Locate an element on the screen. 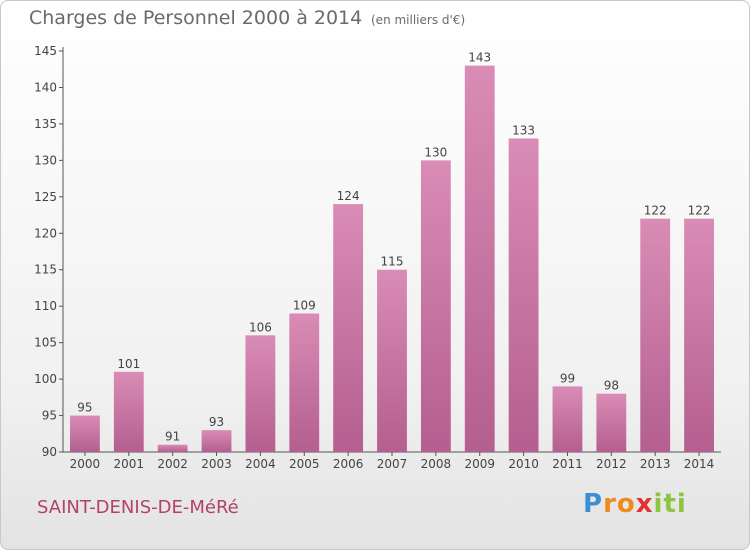 Image resolution: width=750 pixels, height=550 pixels. logo-letter: P is located at coordinates (593, 504).